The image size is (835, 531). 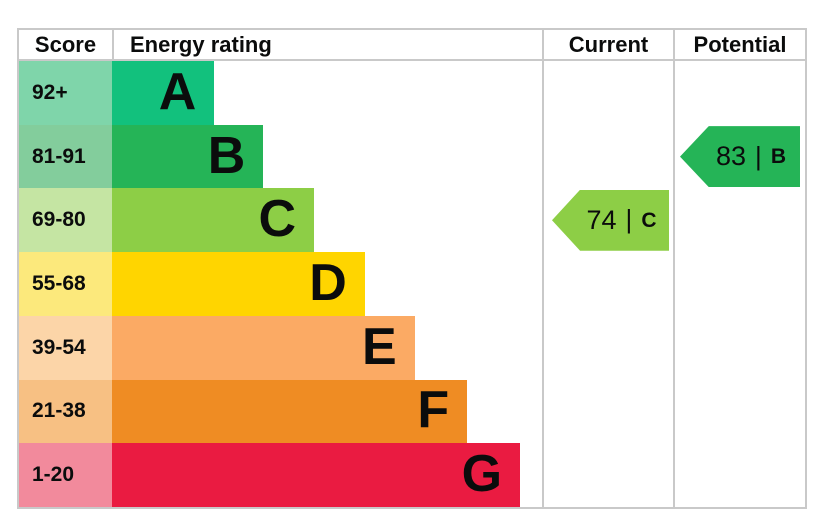 What do you see at coordinates (290, 411) in the screenshot?
I see `rating-bar: F` at bounding box center [290, 411].